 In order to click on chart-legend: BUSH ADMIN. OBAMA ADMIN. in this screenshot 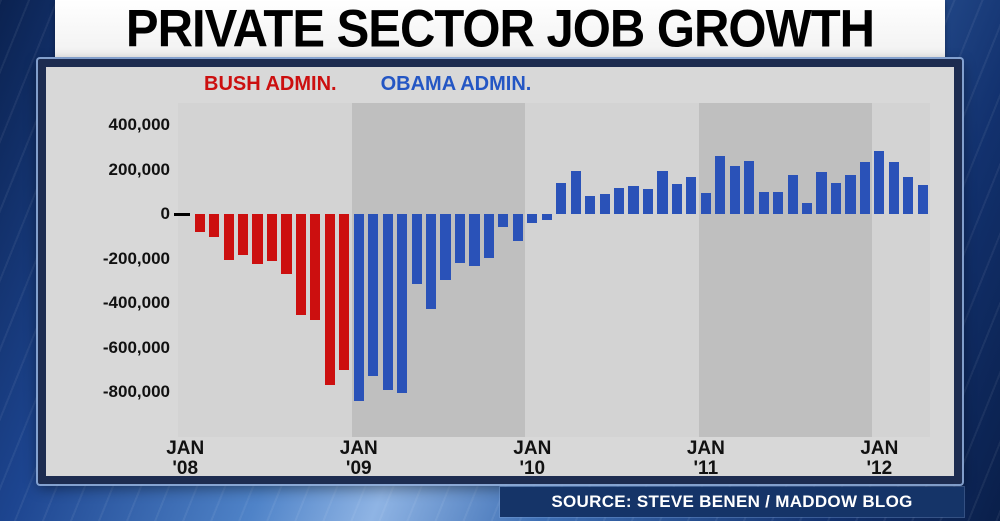, I will do `click(367, 84)`.